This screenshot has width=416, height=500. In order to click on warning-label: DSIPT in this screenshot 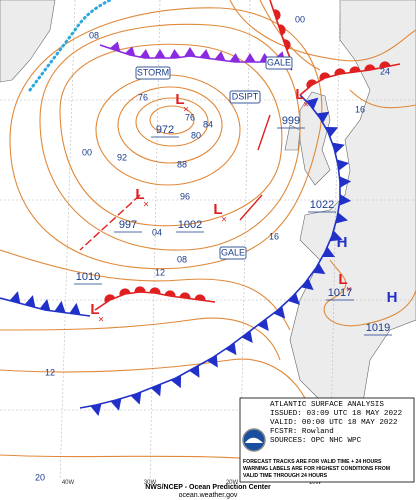, I will do `click(245, 96)`.